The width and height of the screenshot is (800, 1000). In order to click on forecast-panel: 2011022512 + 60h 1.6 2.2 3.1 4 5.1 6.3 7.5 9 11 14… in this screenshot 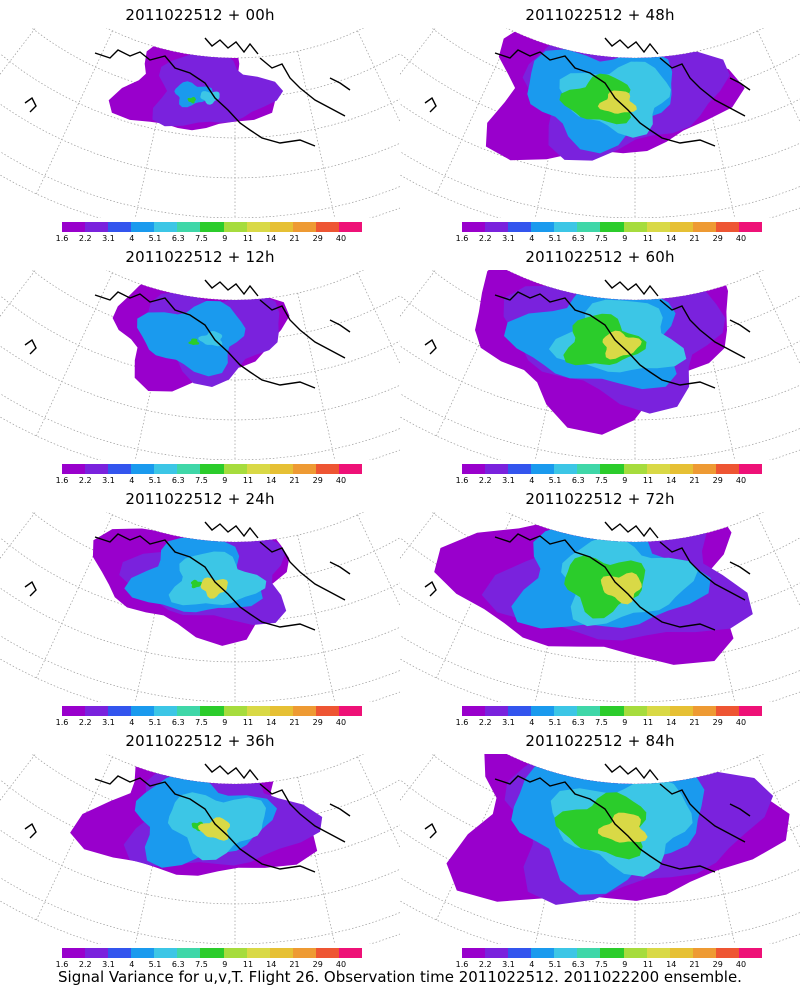, I will do `click(600, 363)`.